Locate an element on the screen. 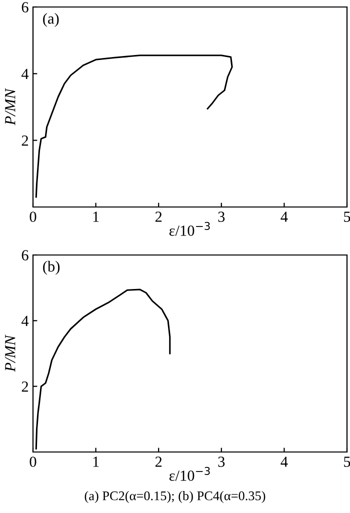 This screenshot has width=350, height=513. line-series is located at coordinates (103, 369).